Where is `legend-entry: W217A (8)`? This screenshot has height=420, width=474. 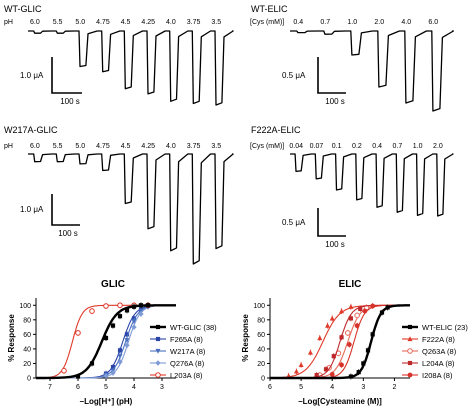
legend-entry: W217A (8) is located at coordinates (188, 351).